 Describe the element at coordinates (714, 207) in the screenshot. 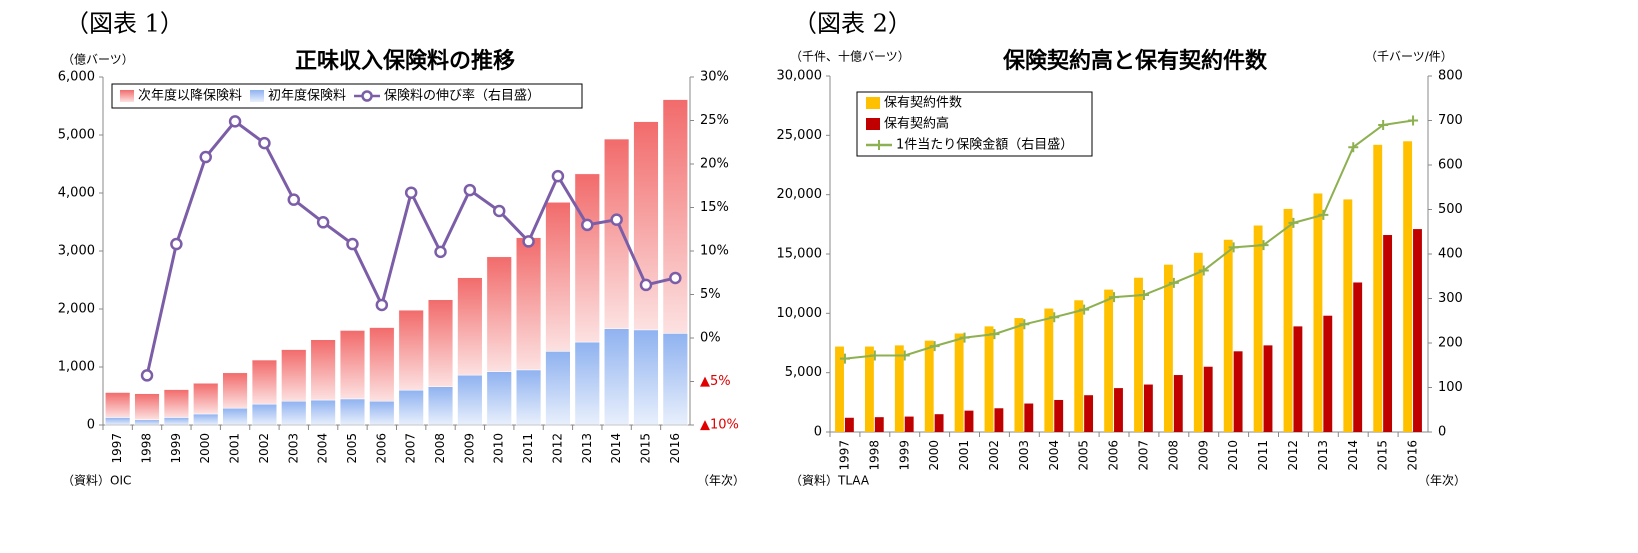

I see `y2-tick-label: 15%` at that location.